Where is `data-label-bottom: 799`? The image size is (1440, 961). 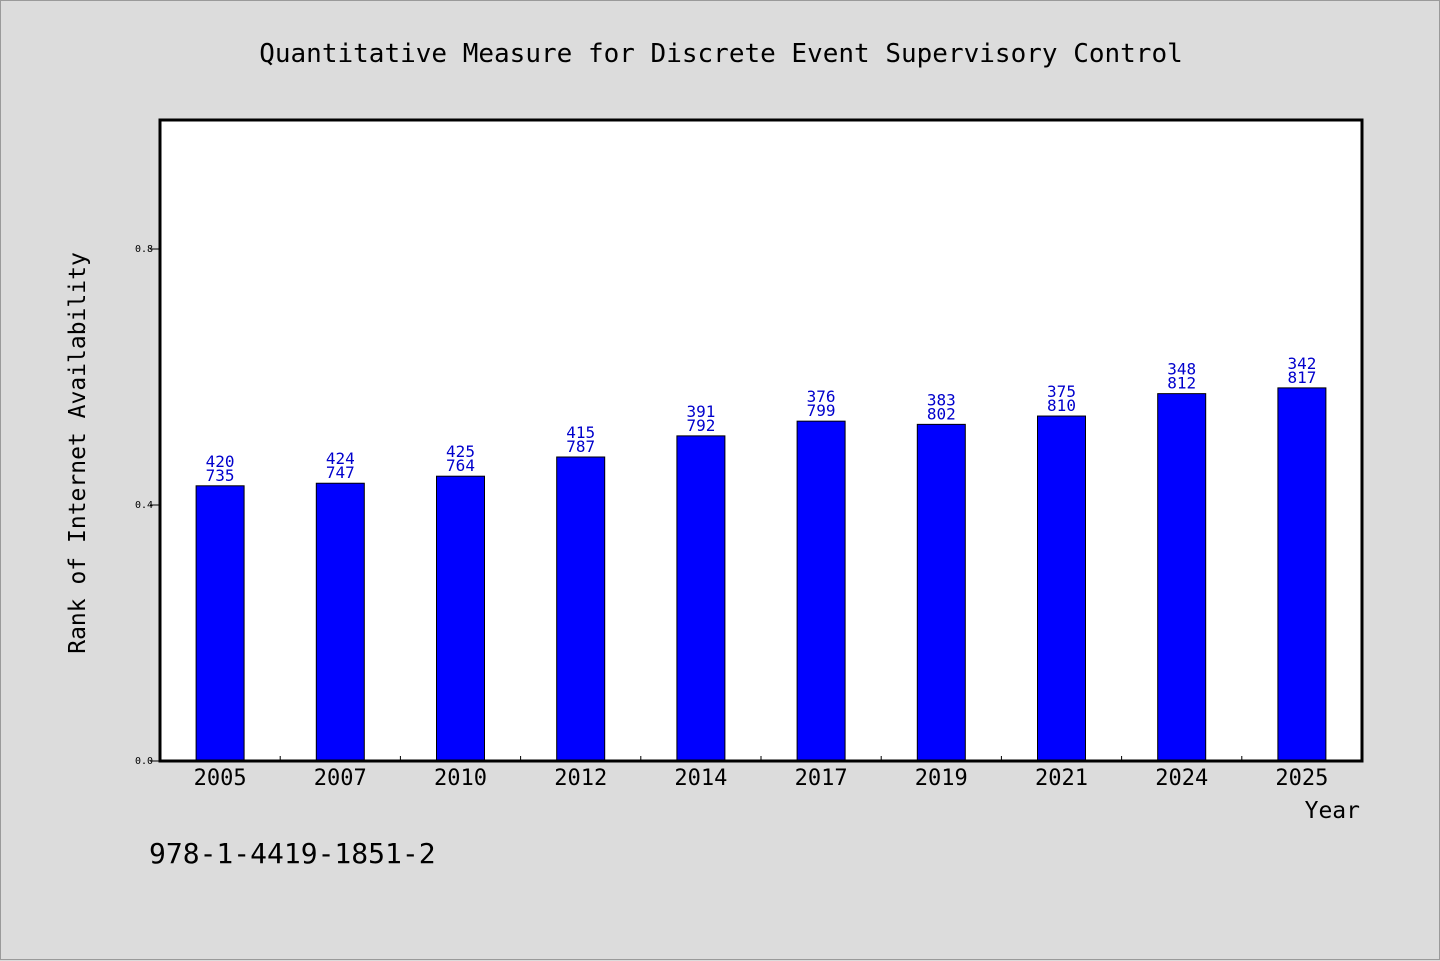
data-label-bottom: 799 is located at coordinates (821, 410).